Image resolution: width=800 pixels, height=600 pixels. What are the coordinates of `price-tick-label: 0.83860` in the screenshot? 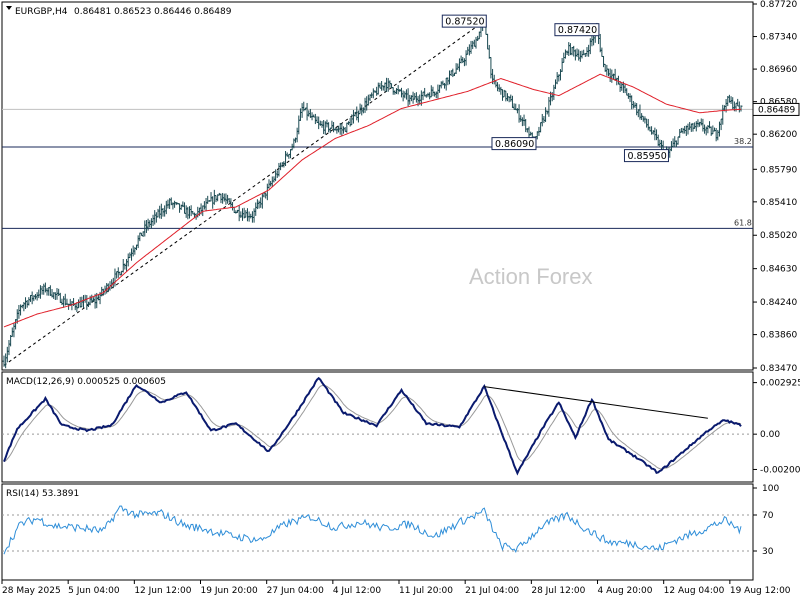 It's located at (778, 336).